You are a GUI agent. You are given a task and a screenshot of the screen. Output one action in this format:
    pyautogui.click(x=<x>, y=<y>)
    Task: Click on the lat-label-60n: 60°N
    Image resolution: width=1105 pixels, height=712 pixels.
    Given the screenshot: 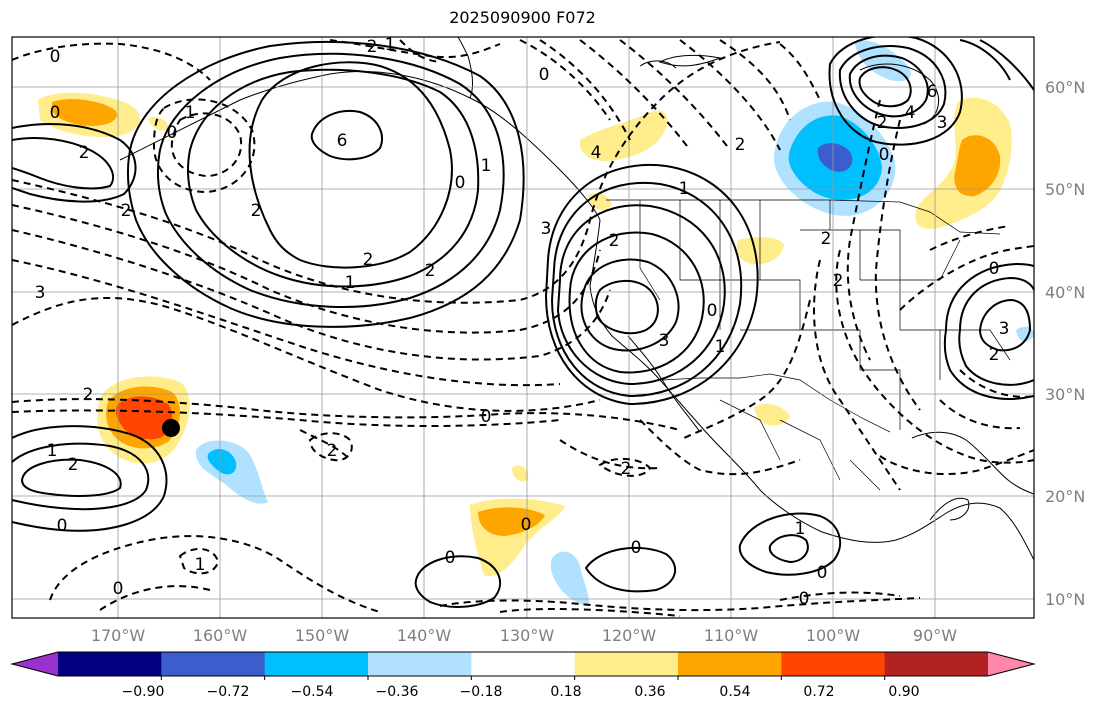 What is the action you would take?
    pyautogui.click(x=1065, y=87)
    